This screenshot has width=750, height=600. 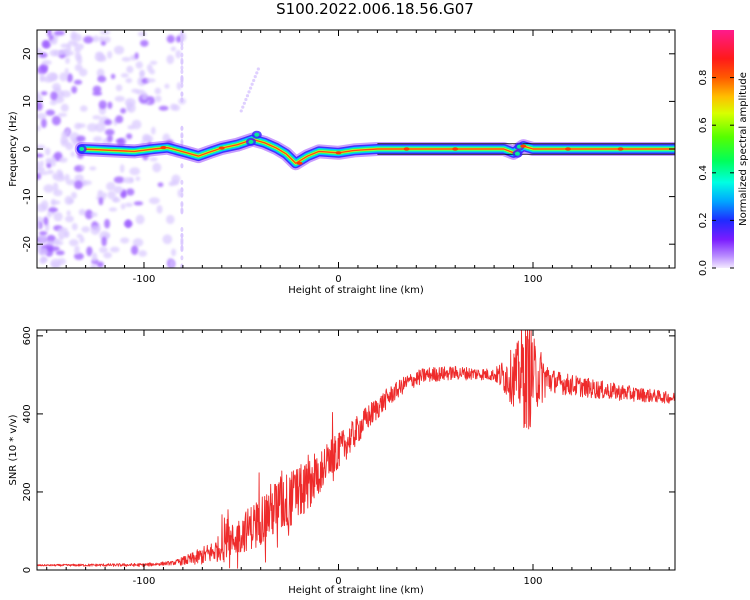 What do you see at coordinates (338, 279) in the screenshot?
I see `spectrogram-xtick-label: 0` at bounding box center [338, 279].